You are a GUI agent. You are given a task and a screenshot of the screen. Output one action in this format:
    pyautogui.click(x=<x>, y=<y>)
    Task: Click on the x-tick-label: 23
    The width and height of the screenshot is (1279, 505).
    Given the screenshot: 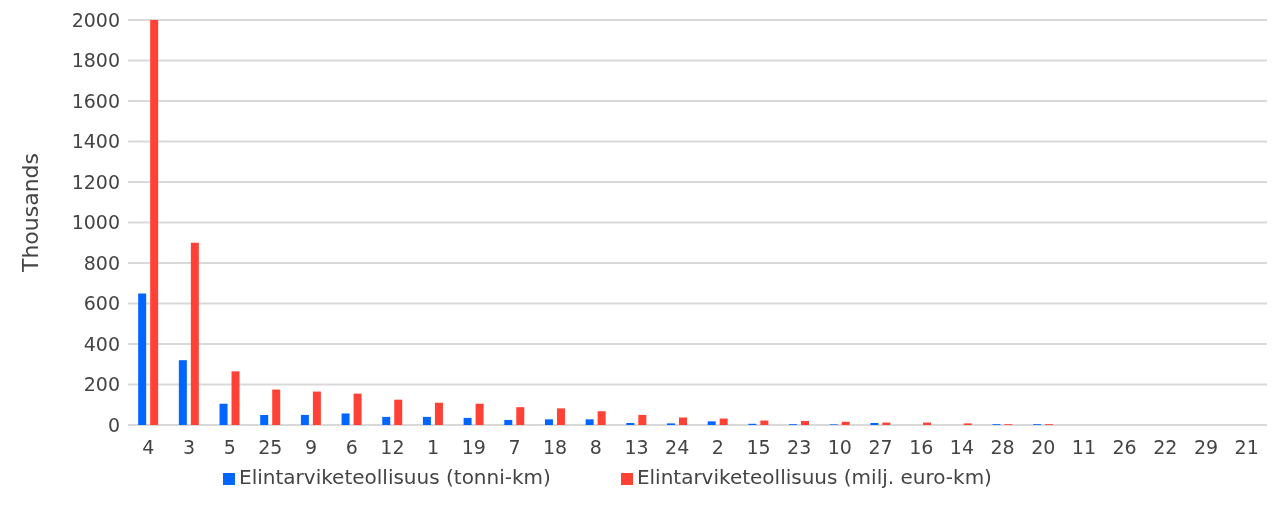 What is the action you would take?
    pyautogui.click(x=799, y=447)
    